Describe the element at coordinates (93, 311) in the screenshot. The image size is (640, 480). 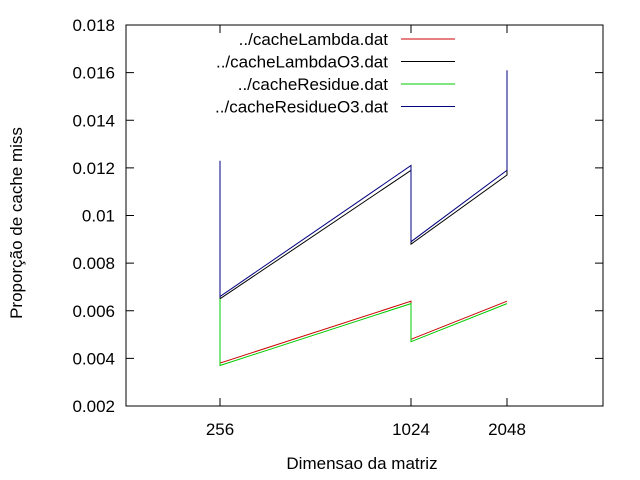
I see `y-tick-label: 0.006` at that location.